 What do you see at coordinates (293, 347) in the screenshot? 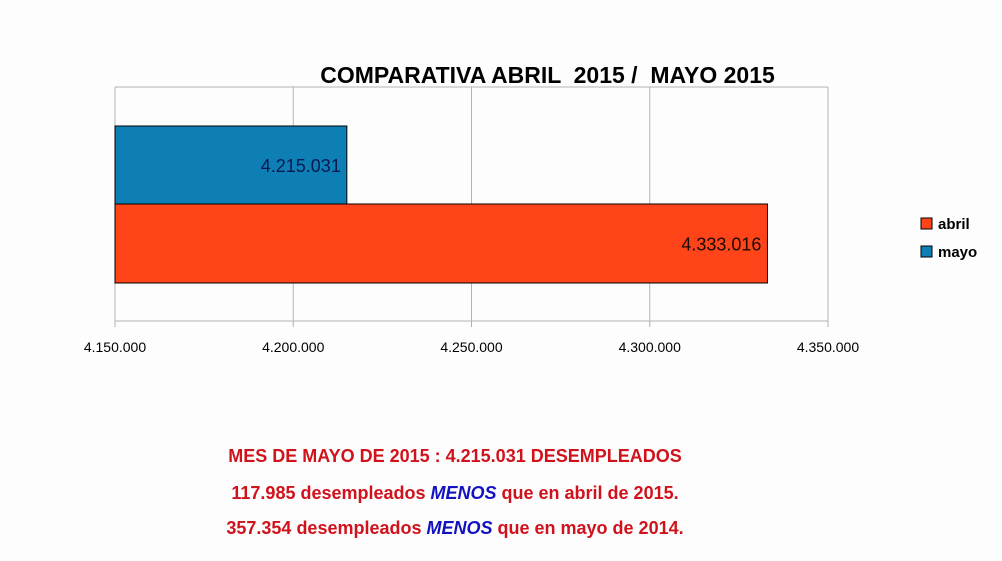
I see `x-tick-label: 4.200.000` at bounding box center [293, 347].